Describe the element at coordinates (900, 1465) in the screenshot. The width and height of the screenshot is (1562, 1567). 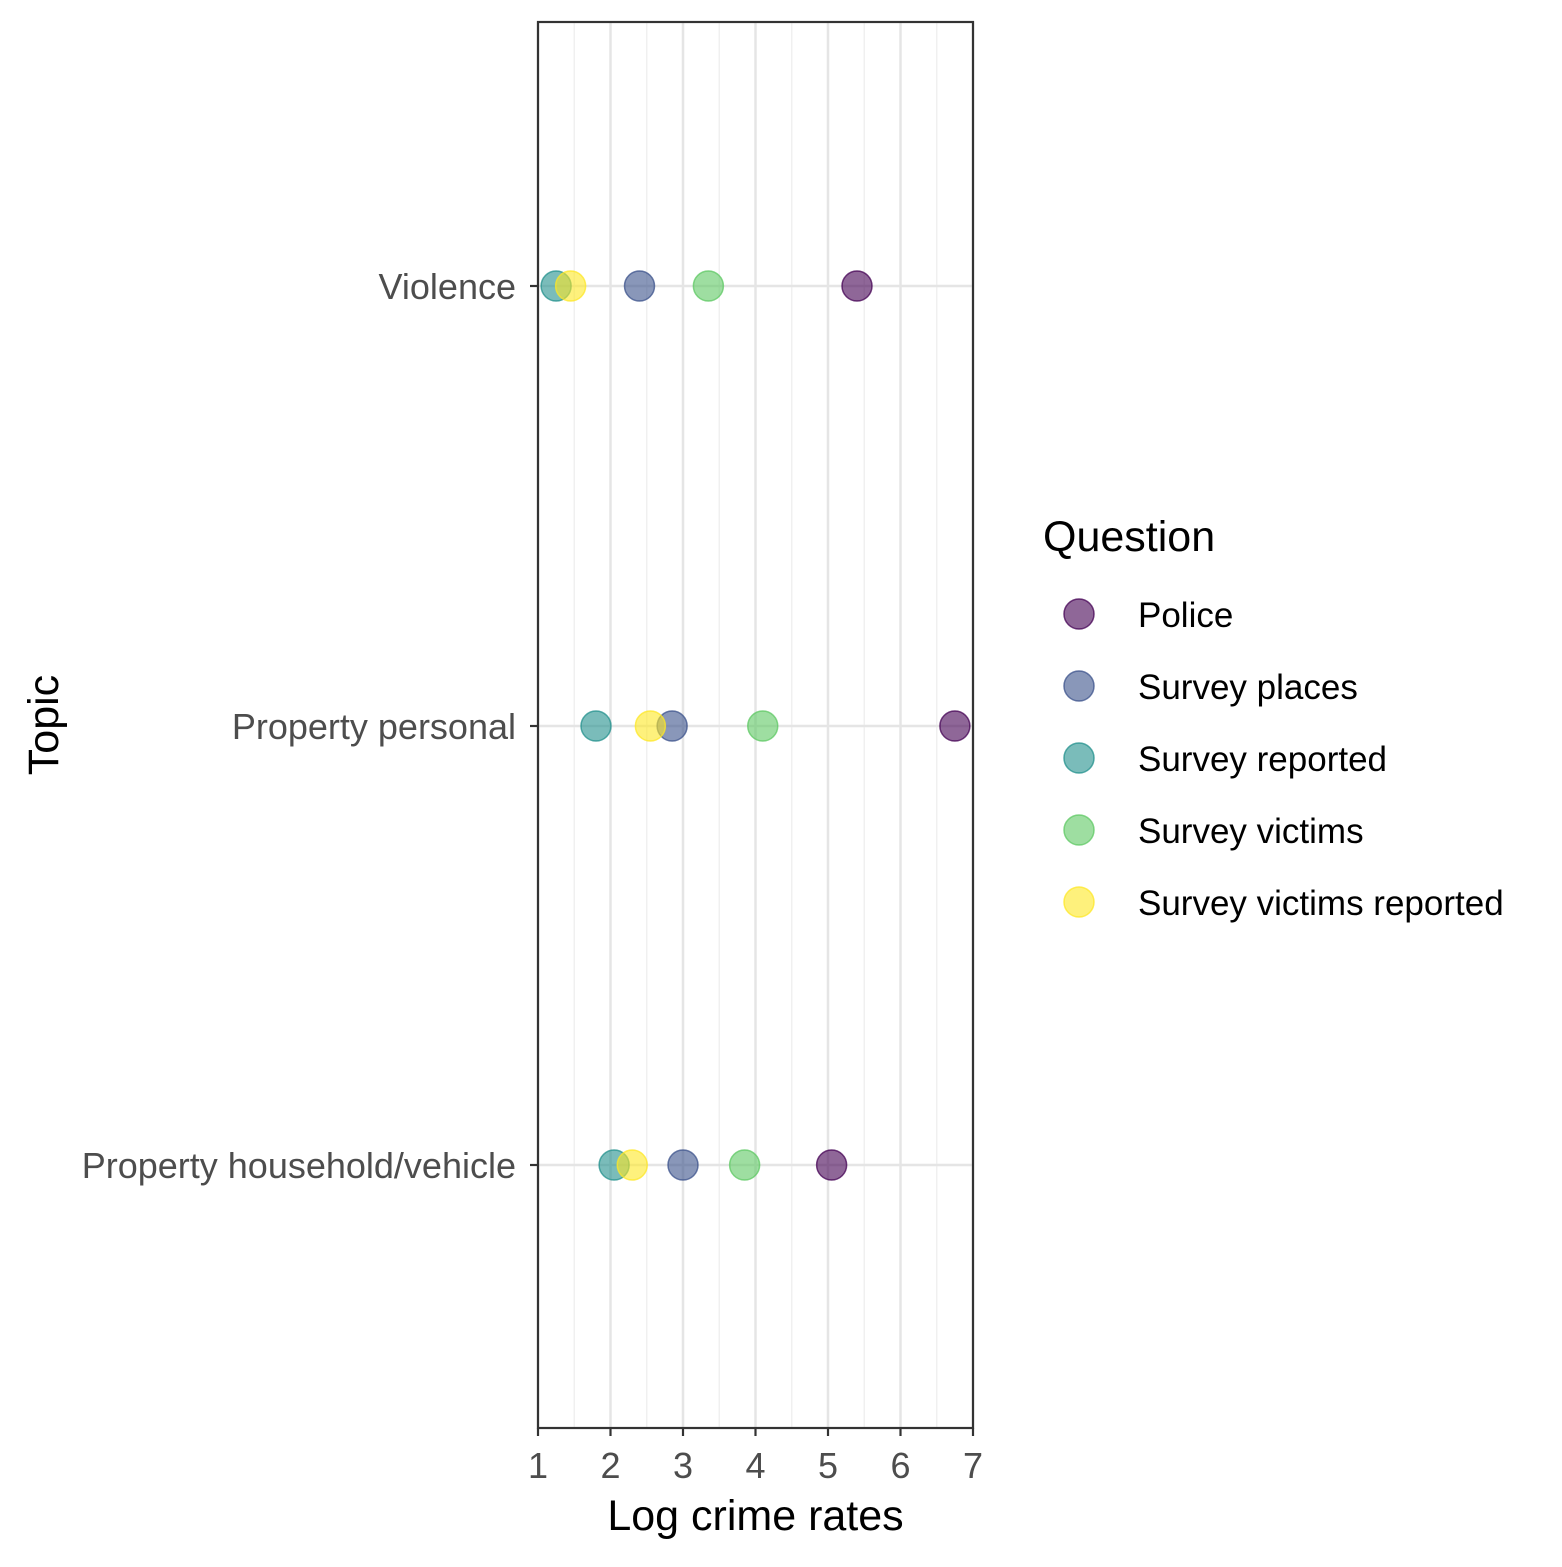
I see `x-tick-label: 6` at that location.